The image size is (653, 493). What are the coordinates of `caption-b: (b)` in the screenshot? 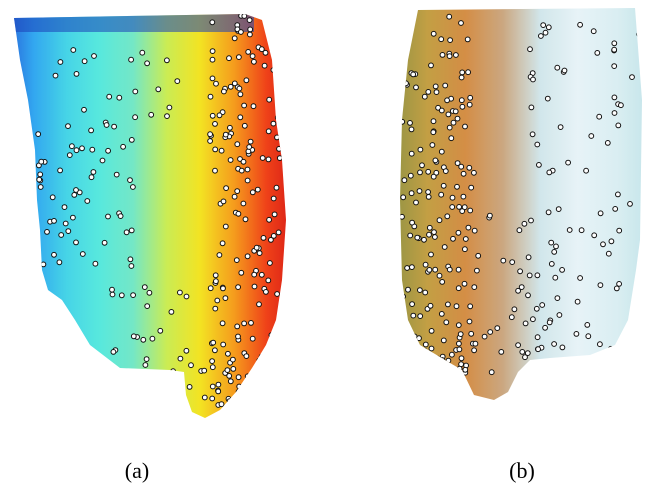 It's located at (522, 470).